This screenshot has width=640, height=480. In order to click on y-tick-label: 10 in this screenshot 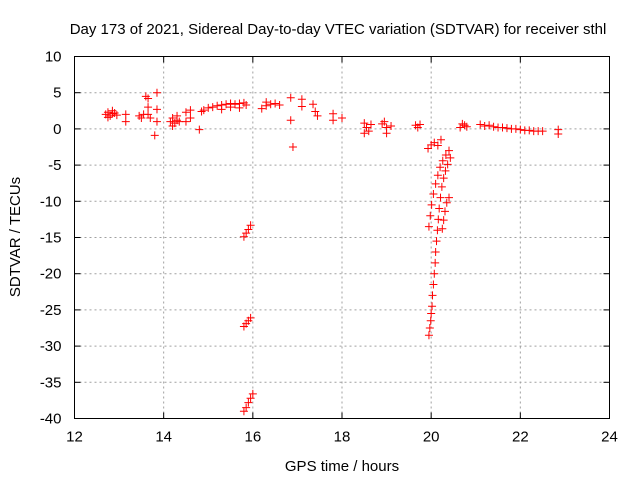, I will do `click(53, 57)`.